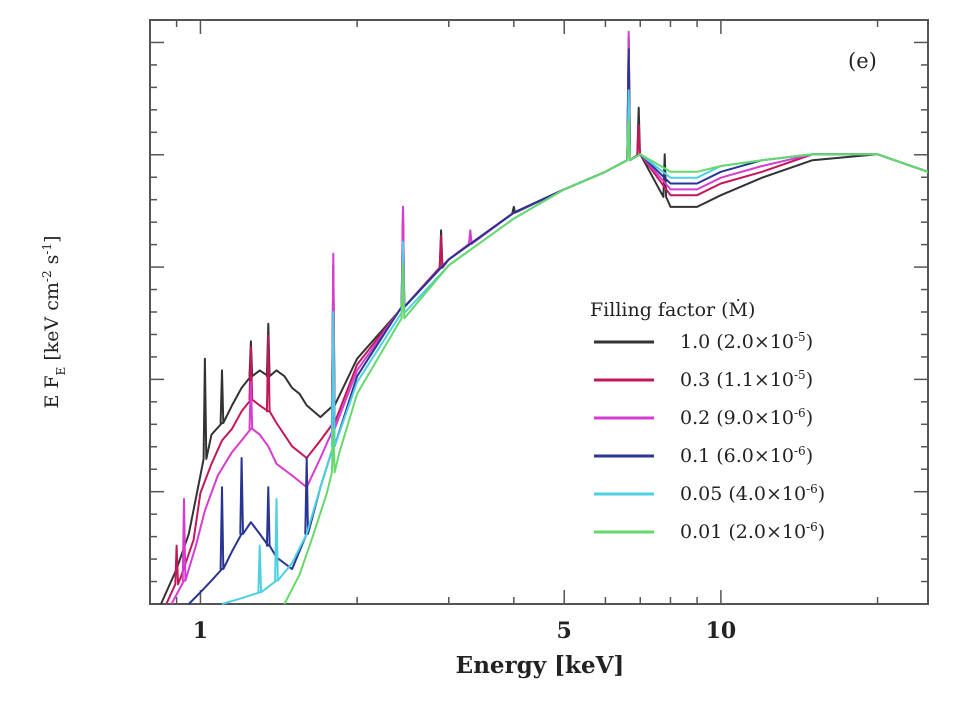 The width and height of the screenshot is (960, 720). Describe the element at coordinates (862, 61) in the screenshot. I see `panel-label: (e)` at that location.